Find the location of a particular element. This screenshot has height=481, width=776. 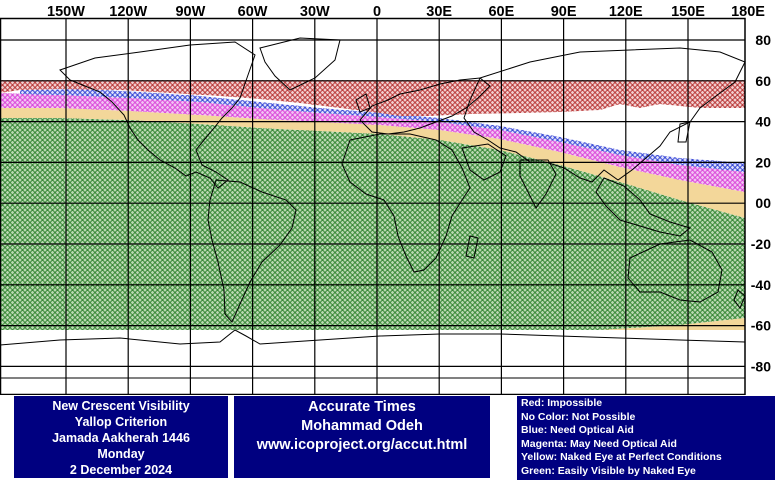

legend-blue: Blue: Need Optical Aid is located at coordinates (577, 430).